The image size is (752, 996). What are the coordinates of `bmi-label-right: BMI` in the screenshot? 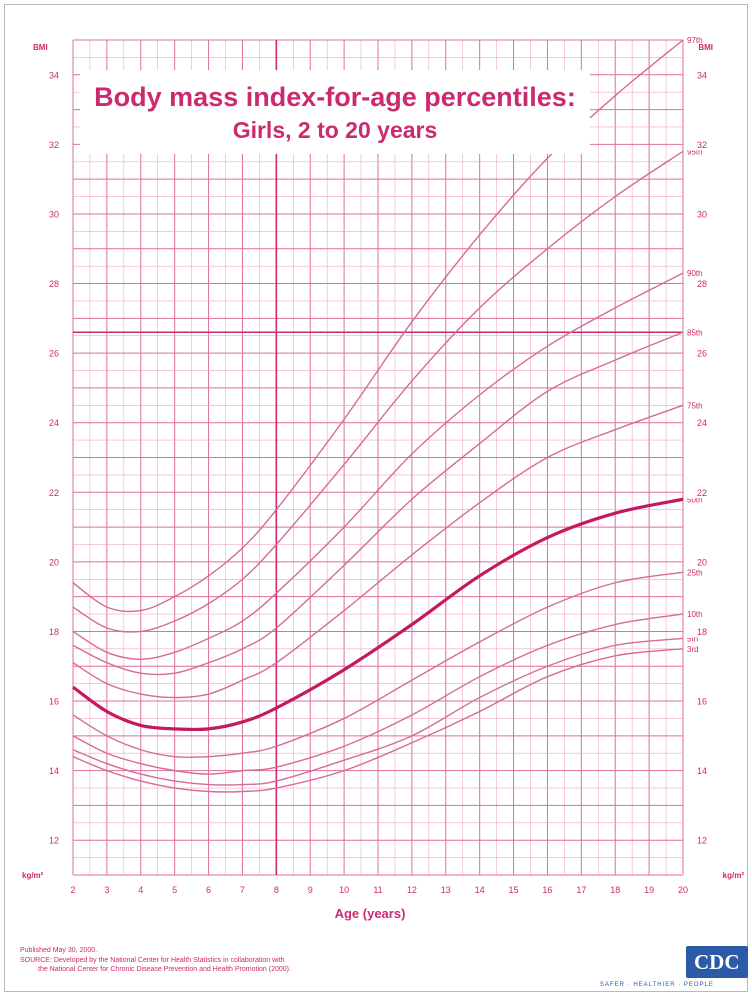 It's located at (705, 47).